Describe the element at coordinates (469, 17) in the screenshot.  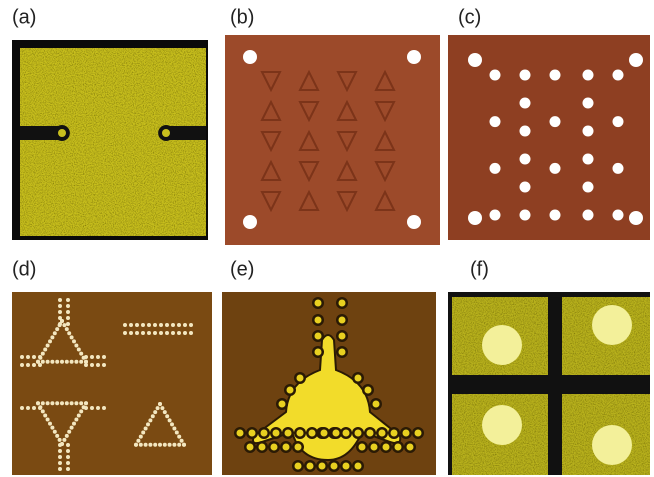
I see `panel-label: (c)` at that location.